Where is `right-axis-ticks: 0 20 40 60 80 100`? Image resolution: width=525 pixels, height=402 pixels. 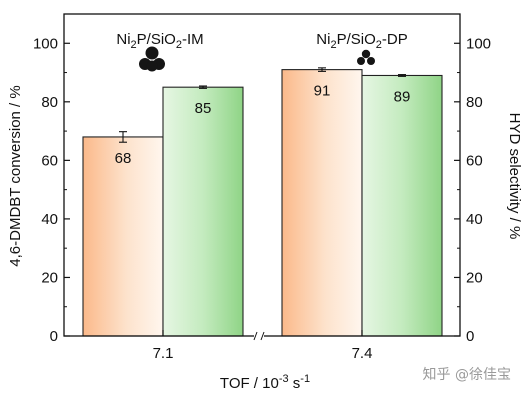
right-axis-ticks: 0 20 40 60 80 100 is located at coordinates (472, 190).